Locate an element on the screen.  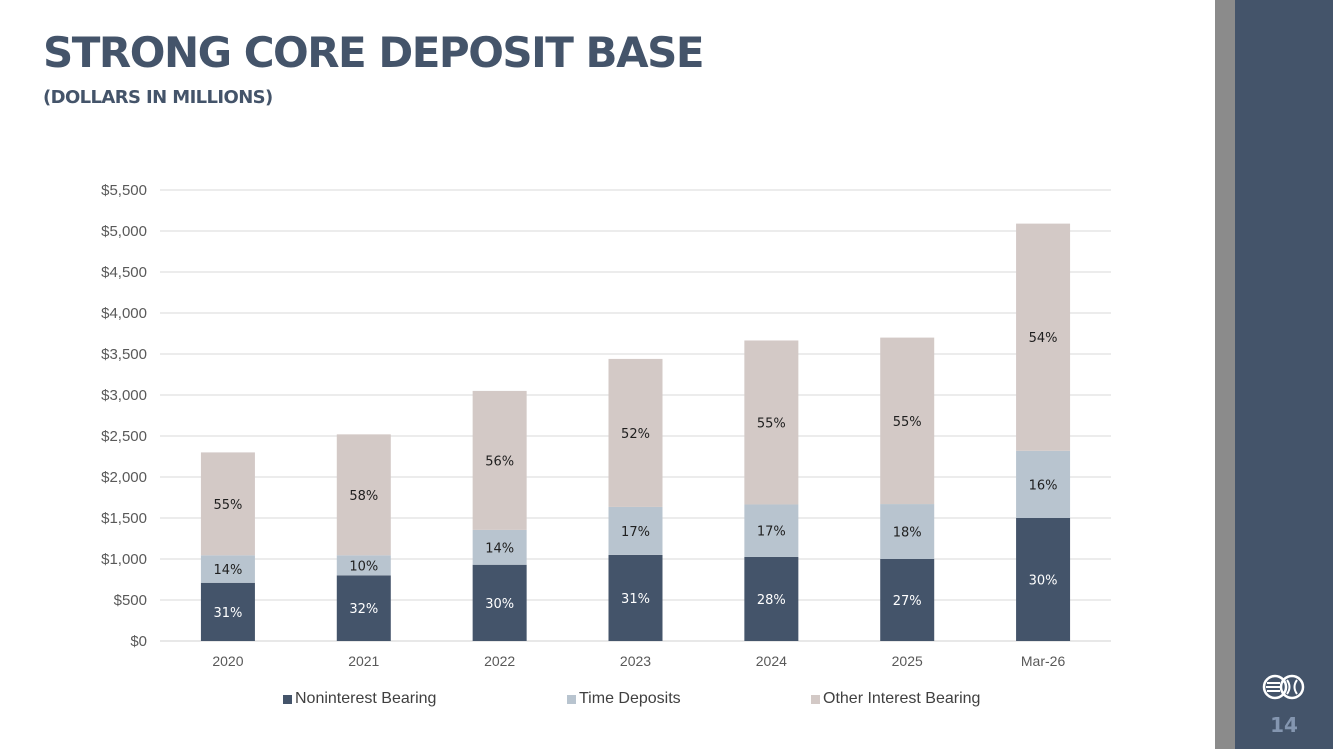
y-tick-label: $3,000 is located at coordinates (124, 395).